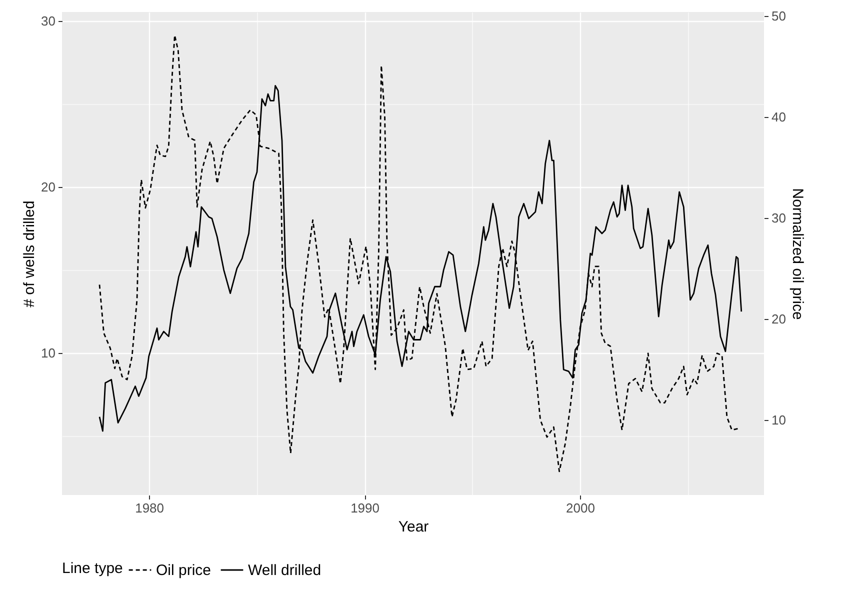  What do you see at coordinates (779, 218) in the screenshot?
I see `y2-tick-label: 30` at bounding box center [779, 218].